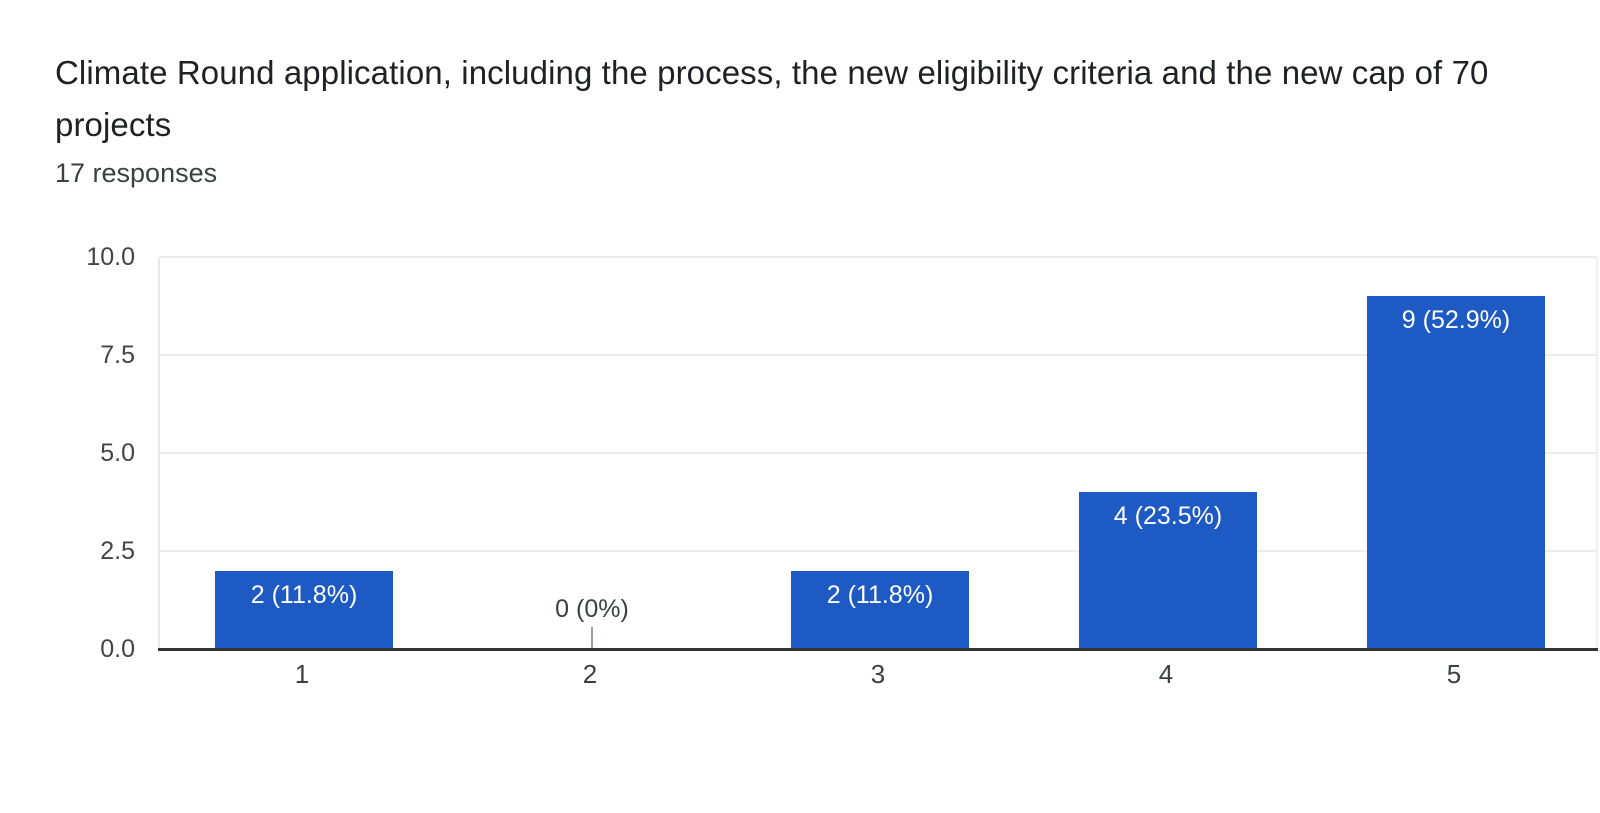 The image size is (1600, 813). What do you see at coordinates (590, 674) in the screenshot?
I see `x-tick-label-2: 2` at bounding box center [590, 674].